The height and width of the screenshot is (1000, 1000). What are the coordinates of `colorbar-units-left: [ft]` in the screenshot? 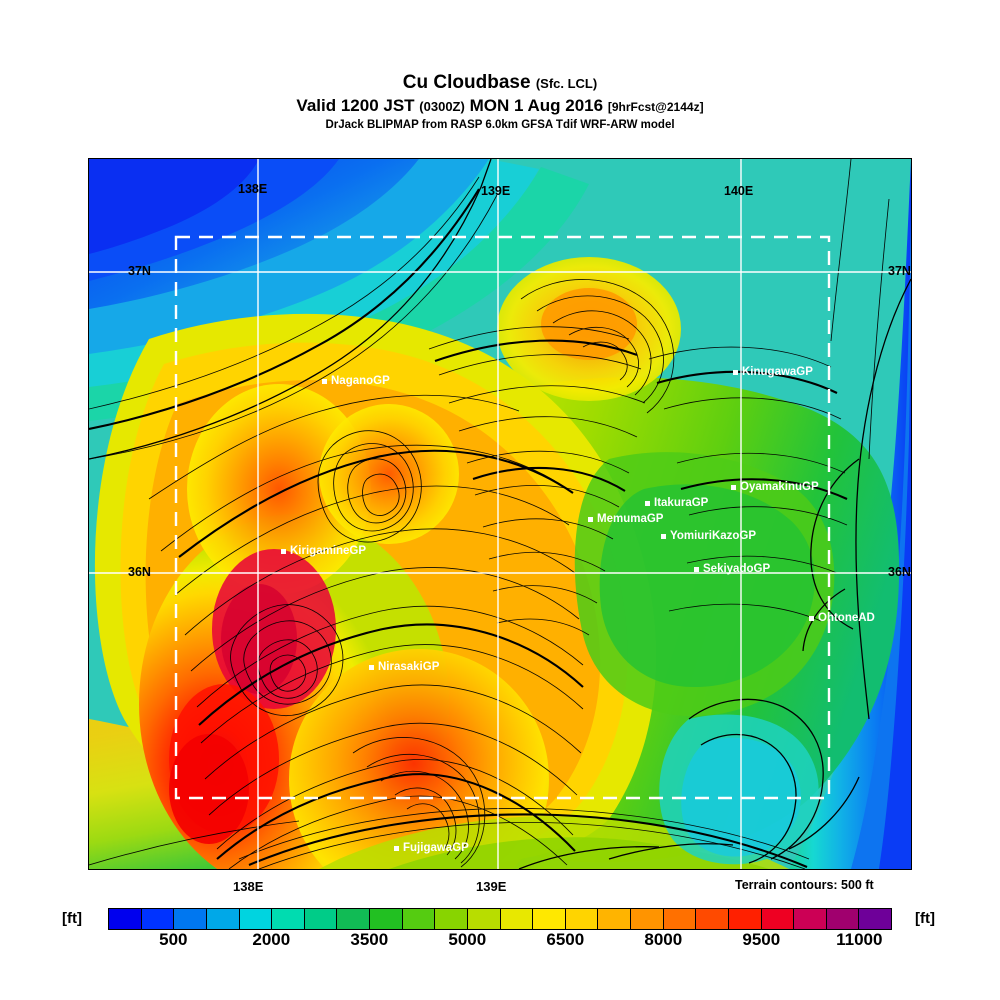 It's located at (72, 918).